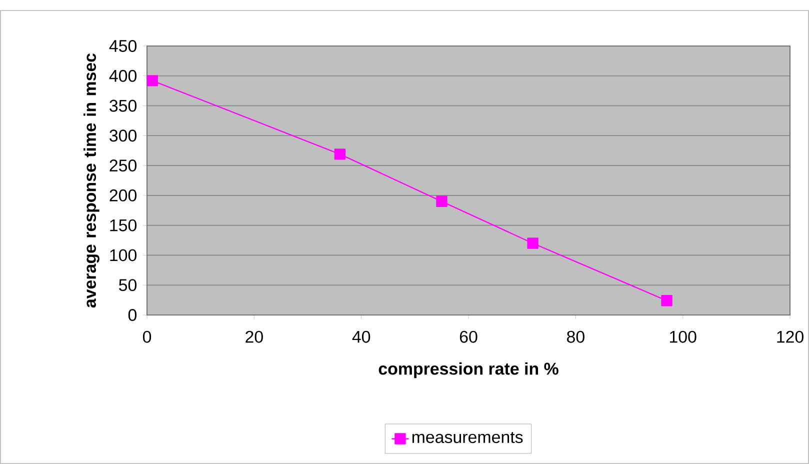 The width and height of the screenshot is (809, 464). What do you see at coordinates (361, 336) in the screenshot?
I see `x-tick-label: 40` at bounding box center [361, 336].